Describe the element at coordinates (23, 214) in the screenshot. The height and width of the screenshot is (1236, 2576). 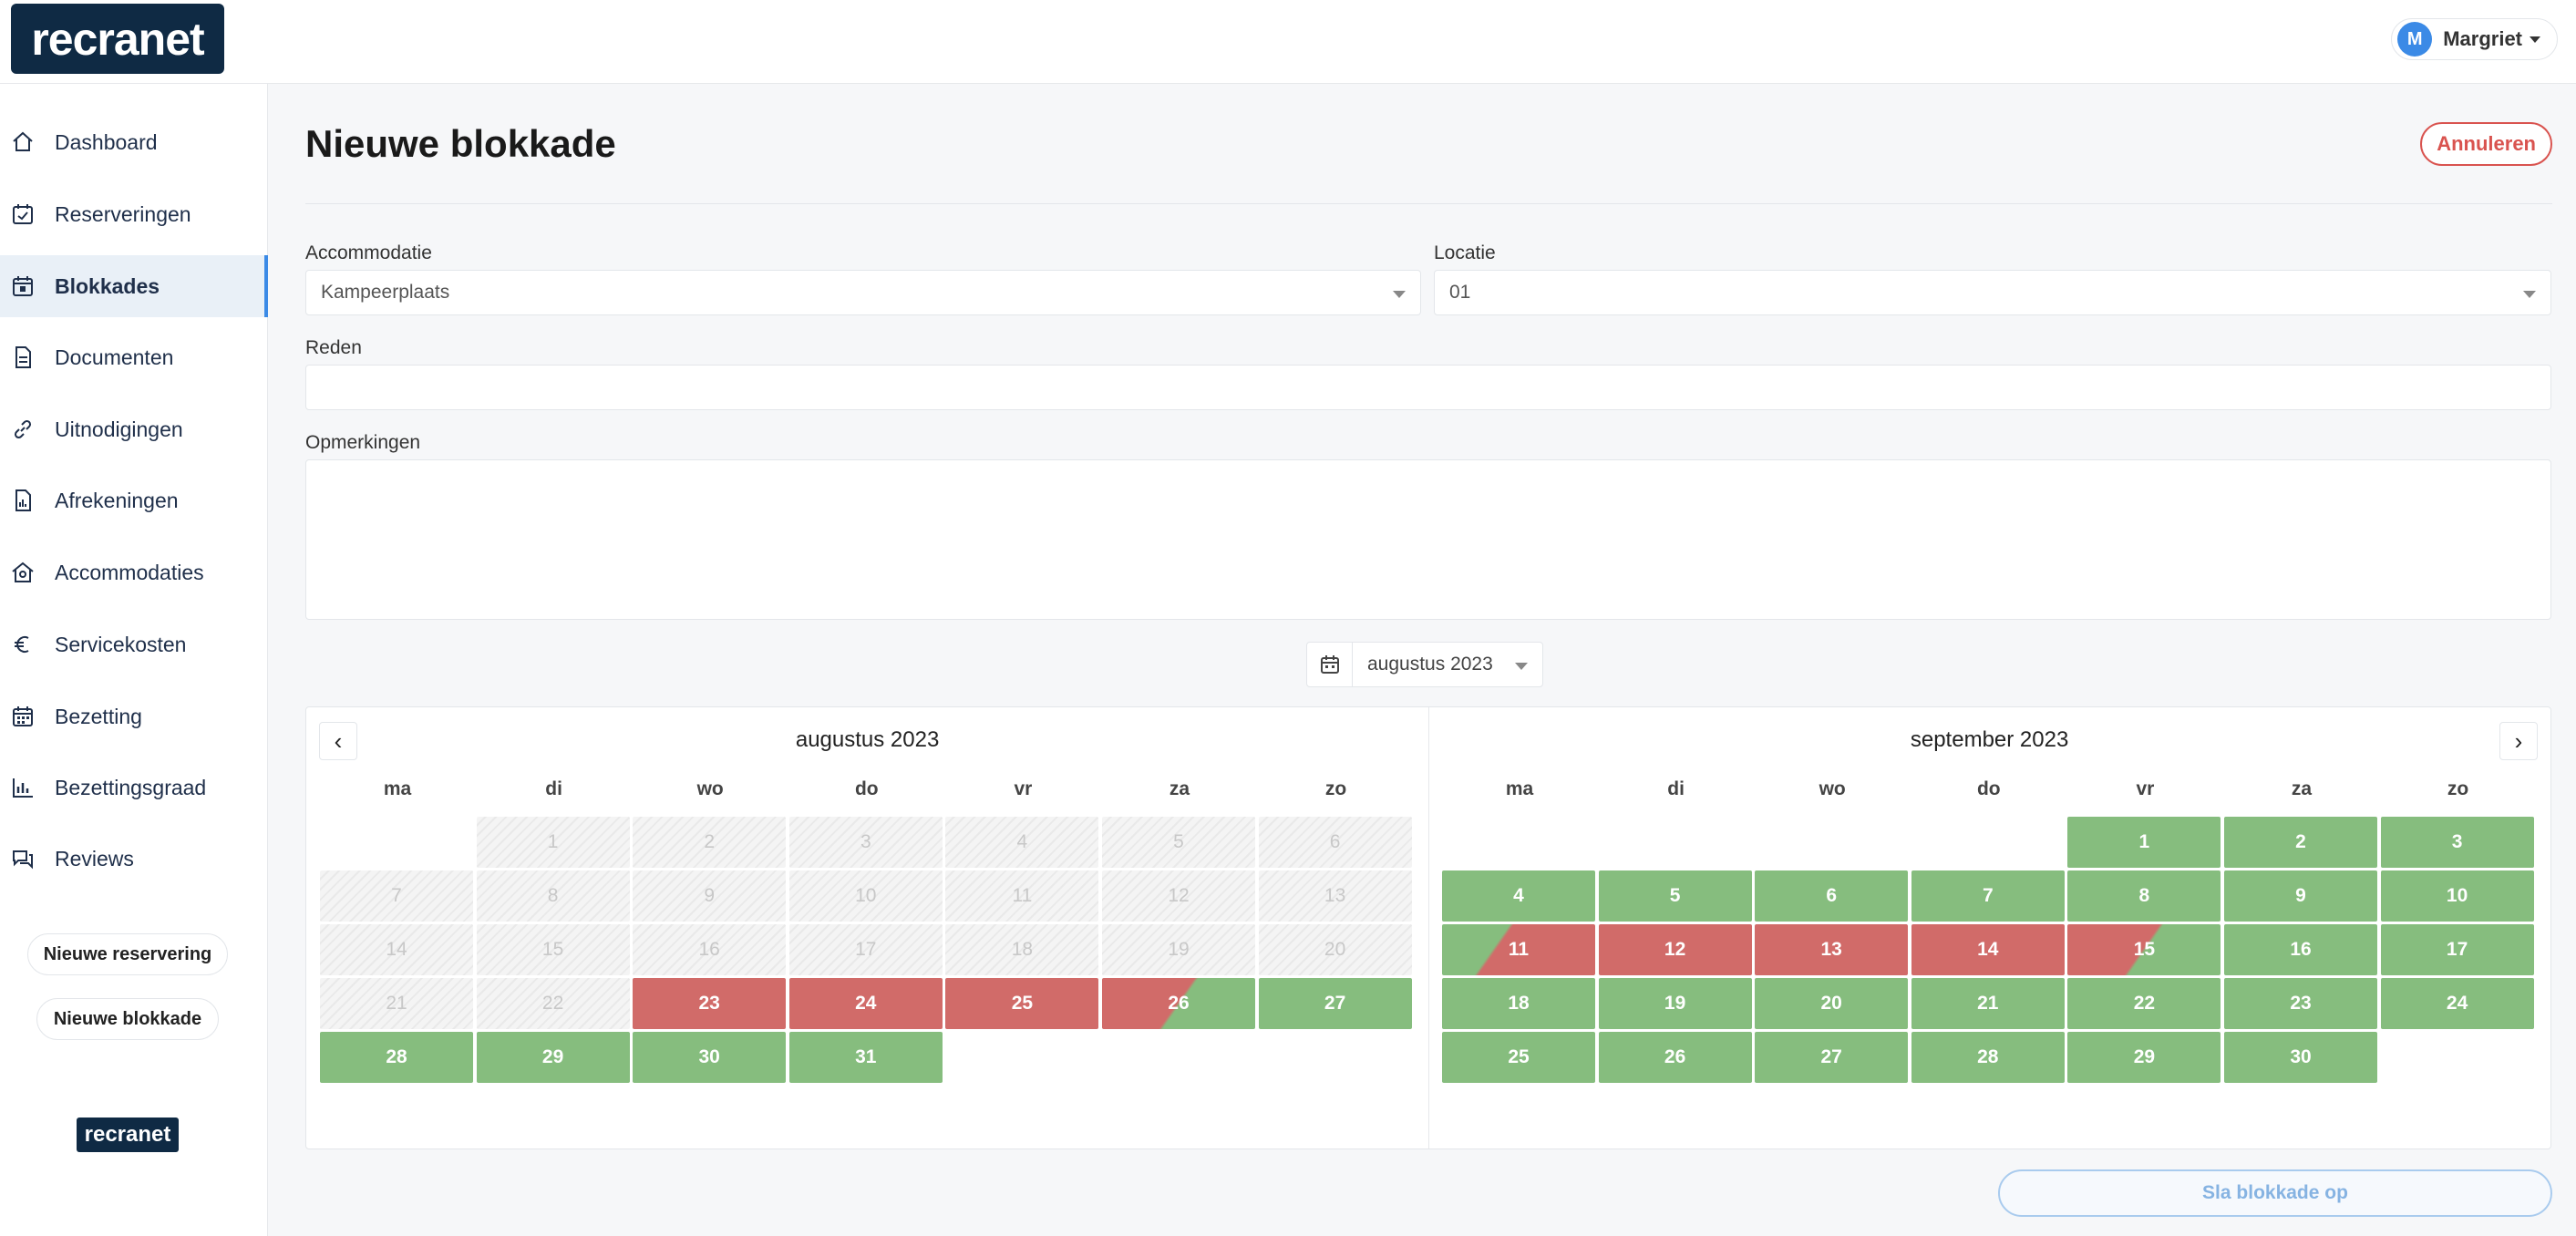
I see `calendar-check-icon` at that location.